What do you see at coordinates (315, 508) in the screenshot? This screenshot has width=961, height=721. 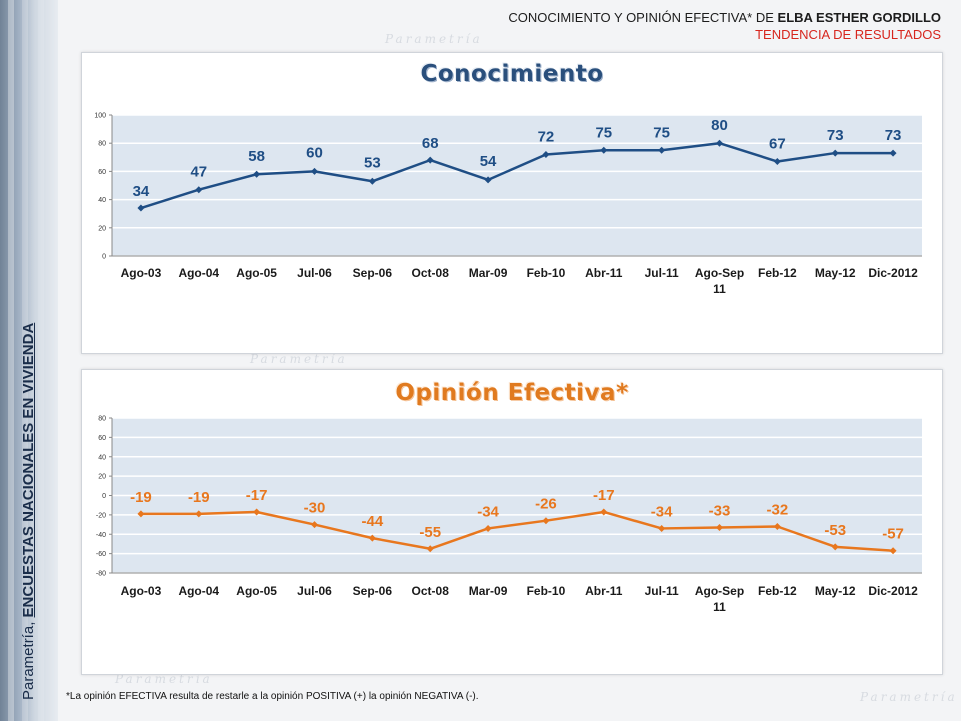 I see `data-label: -30` at bounding box center [315, 508].